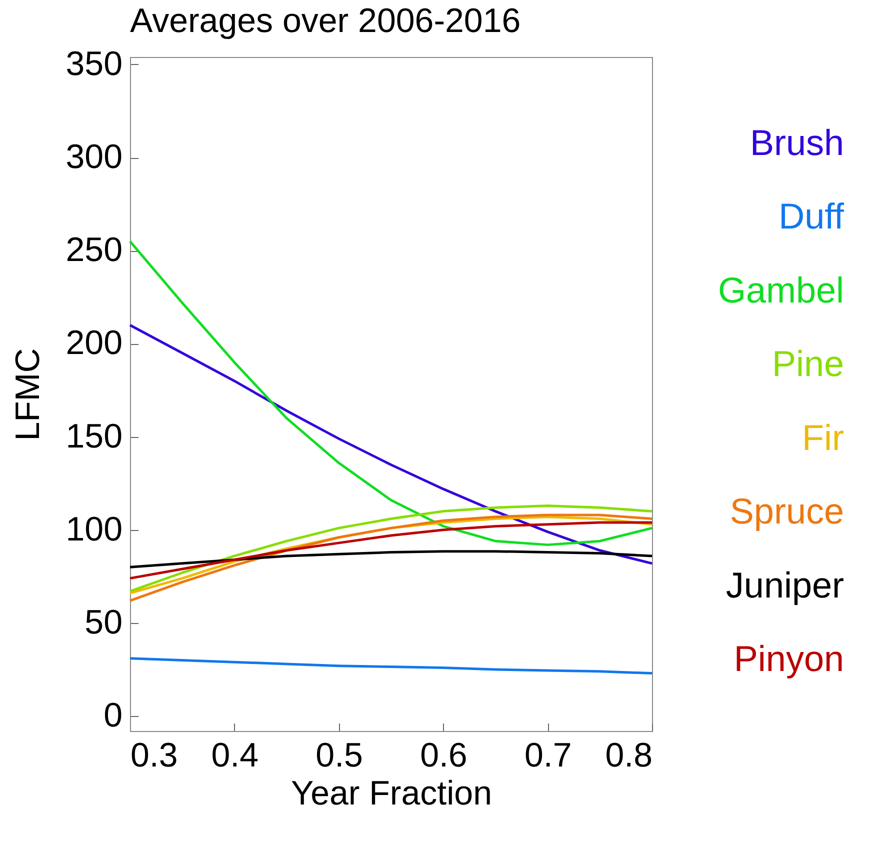  Describe the element at coordinates (154, 755) in the screenshot. I see `x-tick-label: 0.3` at that location.